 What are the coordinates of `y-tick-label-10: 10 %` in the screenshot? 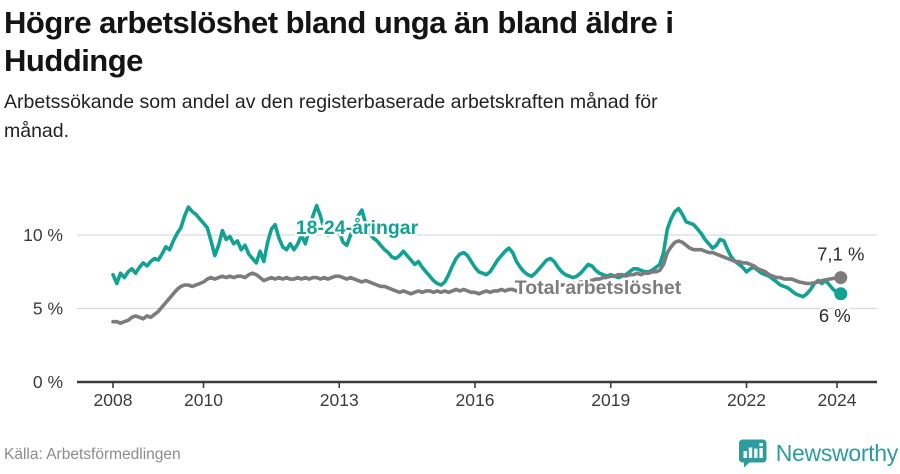 It's located at (43, 235).